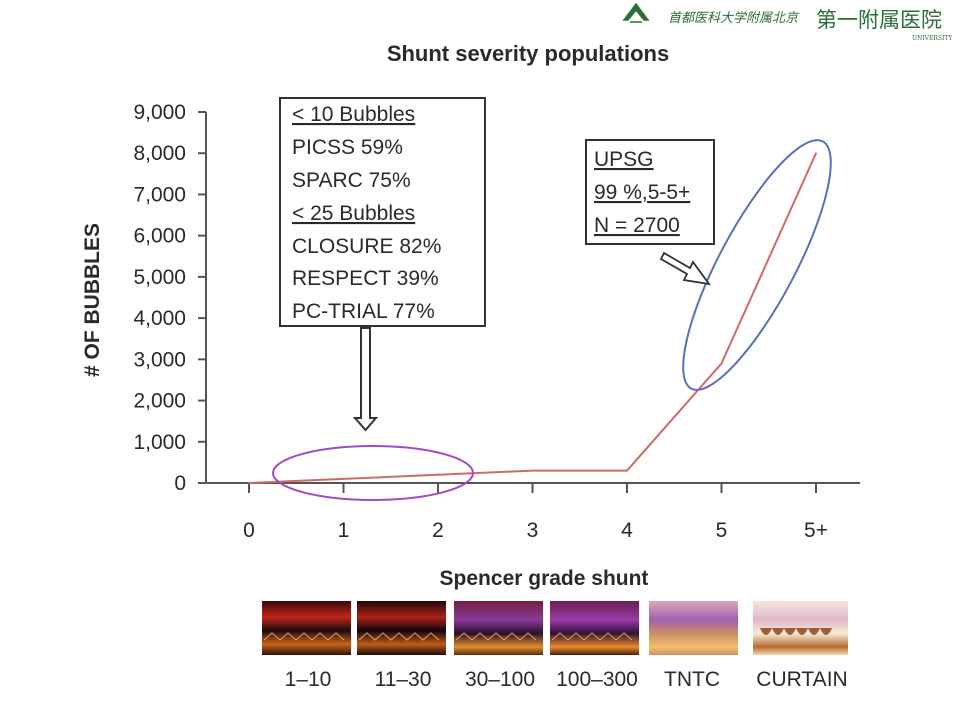 This screenshot has height=720, width=960. Describe the element at coordinates (528, 53) in the screenshot. I see `chart-title: Shunt severity populations` at that location.